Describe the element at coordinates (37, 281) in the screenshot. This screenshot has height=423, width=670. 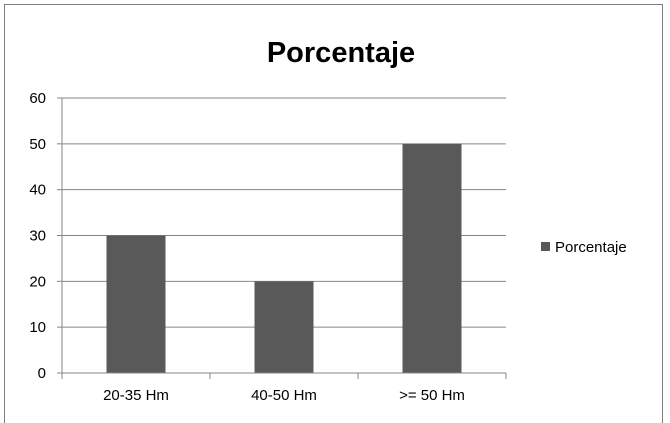
I see `y-tick-label: 20` at that location.